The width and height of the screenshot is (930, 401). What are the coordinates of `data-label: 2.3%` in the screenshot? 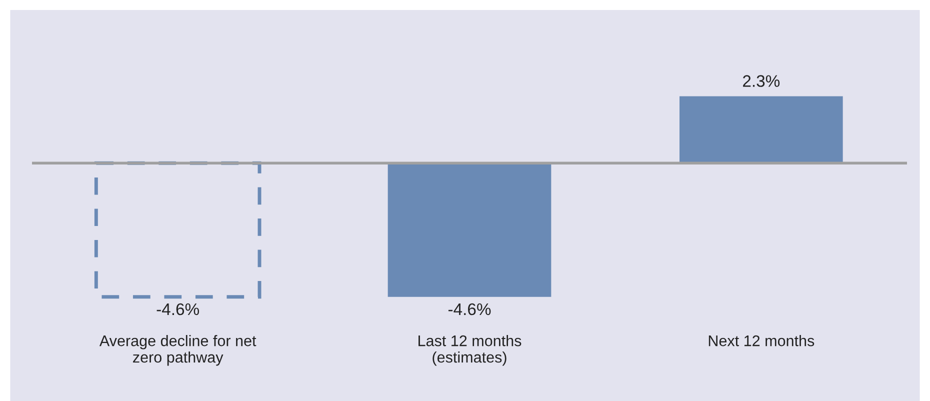 It's located at (761, 81).